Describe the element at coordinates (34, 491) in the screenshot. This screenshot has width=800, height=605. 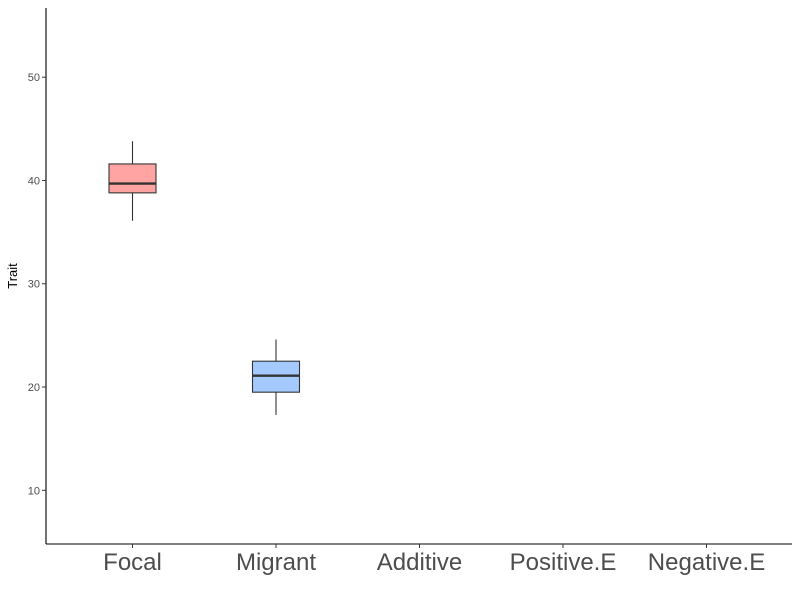
I see `y-tick-label: 10` at that location.